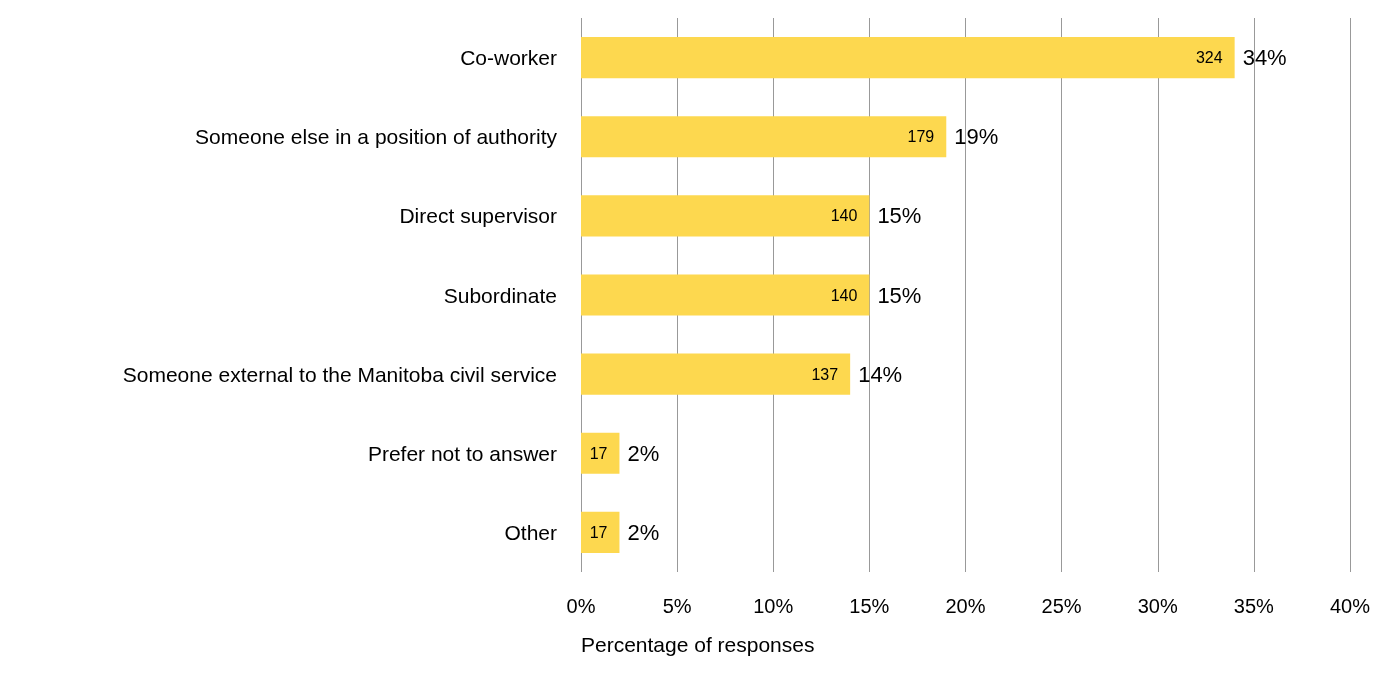 The width and height of the screenshot is (1398, 680). What do you see at coordinates (376, 137) in the screenshot?
I see `y-tick-label: Someone else in a position of authority` at bounding box center [376, 137].